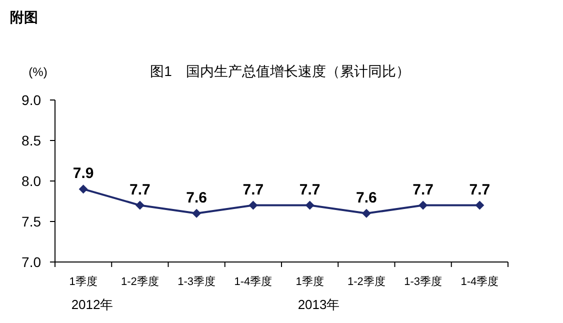 The width and height of the screenshot is (563, 323). Describe the element at coordinates (32, 181) in the screenshot. I see `y-tick-label: 8.0` at that location.